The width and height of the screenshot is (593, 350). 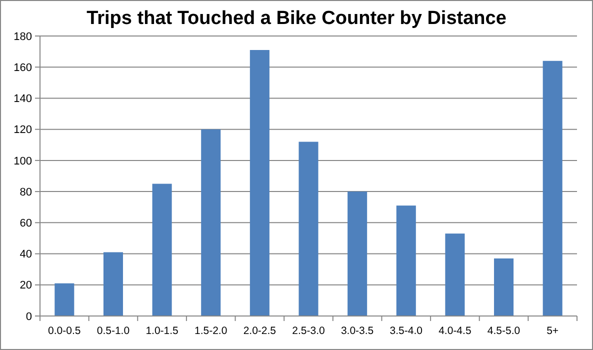 What do you see at coordinates (26, 192) in the screenshot?
I see `y-tick-label: 80` at bounding box center [26, 192].